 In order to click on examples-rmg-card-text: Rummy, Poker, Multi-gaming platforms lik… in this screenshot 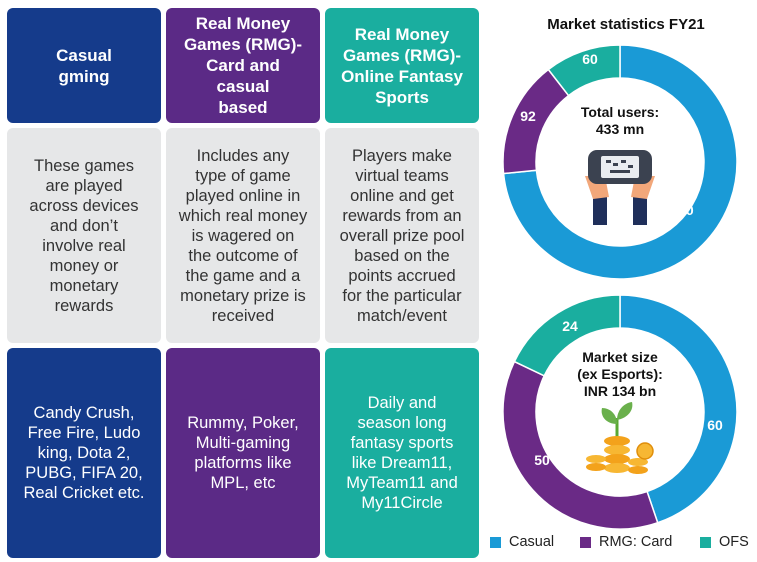, I will do `click(243, 453)`.